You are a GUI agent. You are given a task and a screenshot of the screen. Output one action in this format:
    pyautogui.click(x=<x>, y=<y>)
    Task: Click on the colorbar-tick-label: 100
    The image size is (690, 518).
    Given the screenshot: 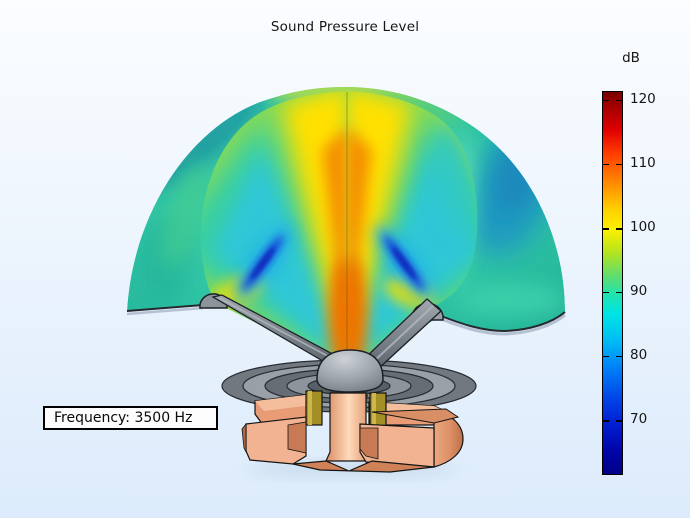 What is the action you would take?
    pyautogui.click(x=643, y=227)
    